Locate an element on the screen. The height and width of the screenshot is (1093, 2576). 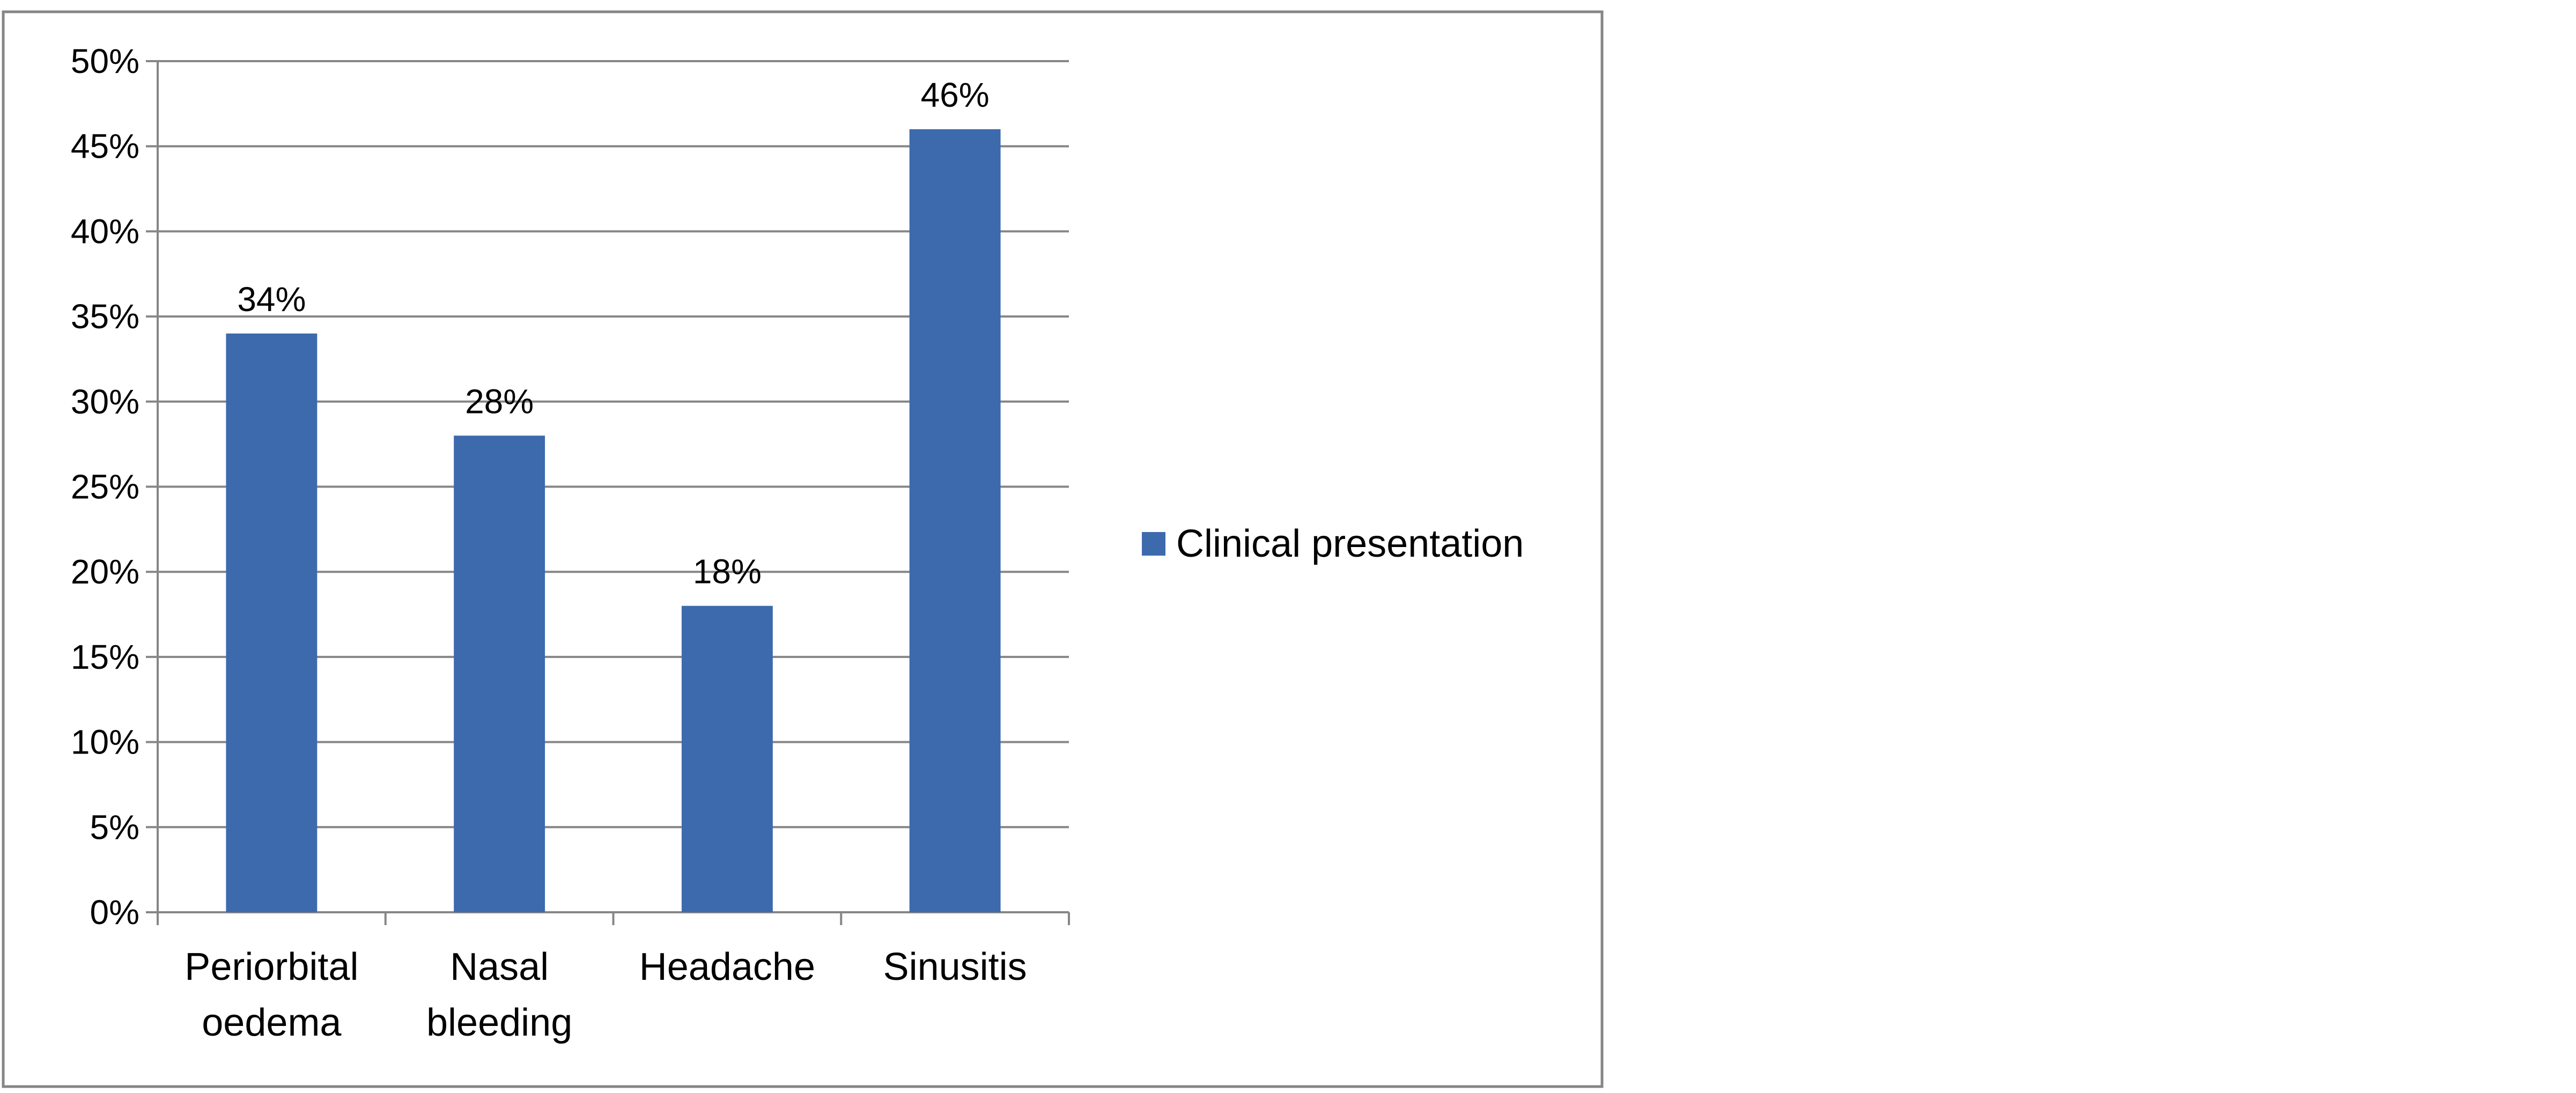
x-category-label: Nasal bleeding is located at coordinates (499, 995).